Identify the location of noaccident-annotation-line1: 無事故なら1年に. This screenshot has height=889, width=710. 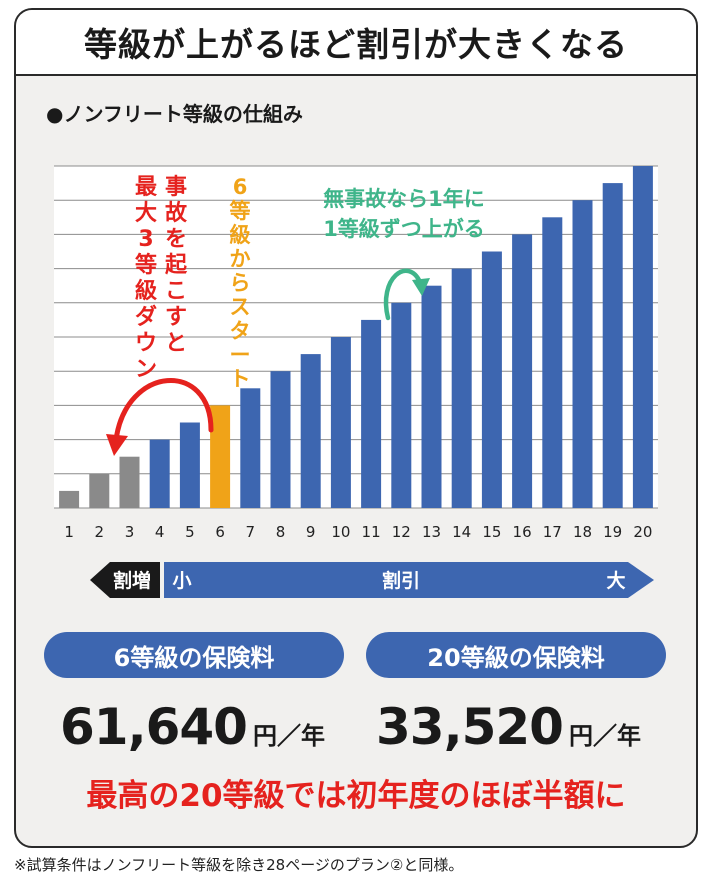
(404, 199).